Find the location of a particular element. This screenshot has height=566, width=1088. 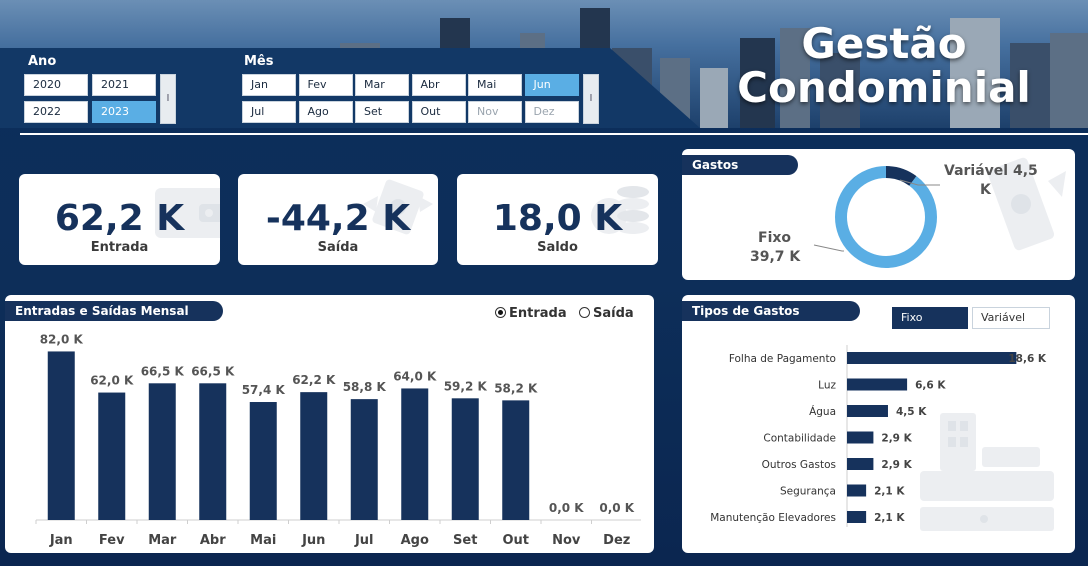

year-filter-label: Ano is located at coordinates (42, 61).